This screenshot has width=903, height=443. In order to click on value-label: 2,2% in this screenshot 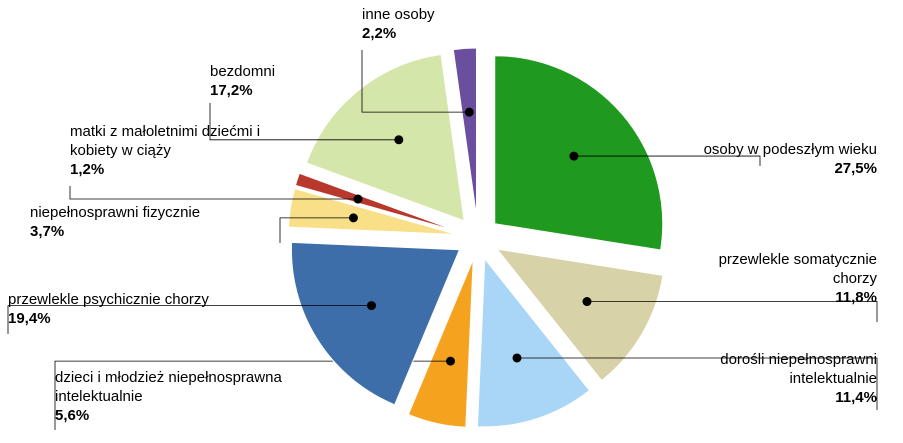, I will do `click(379, 33)`.